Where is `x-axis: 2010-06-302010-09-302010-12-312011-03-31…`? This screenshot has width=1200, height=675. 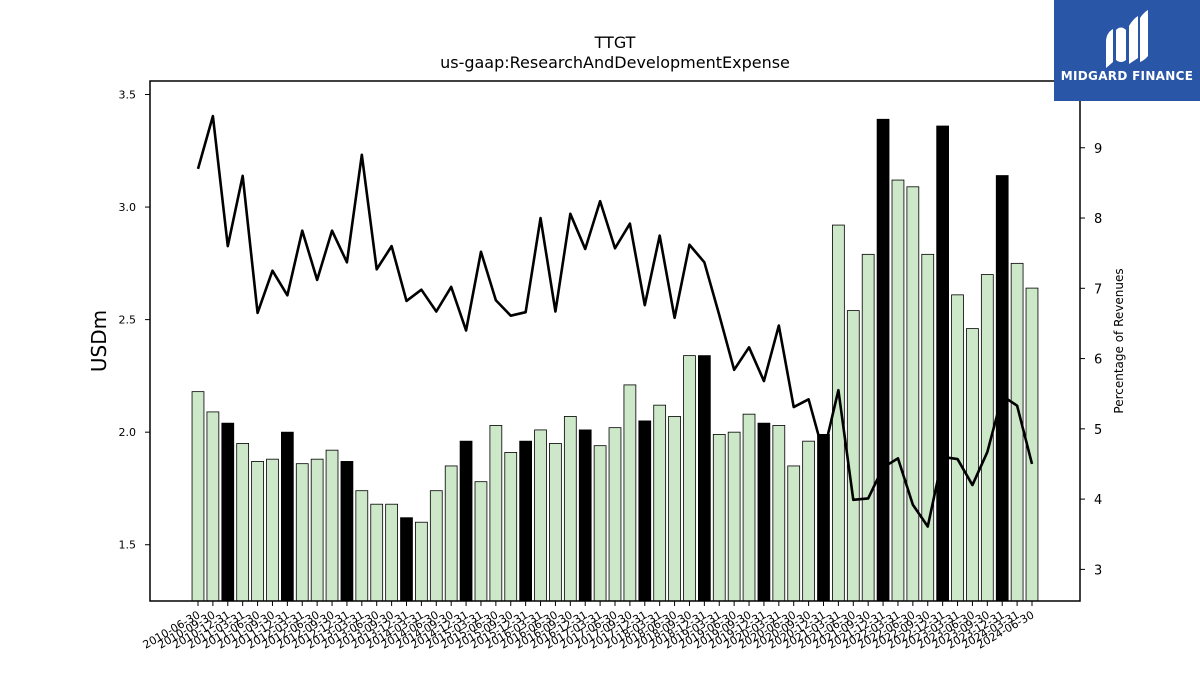 x-axis: 2010-06-302010-09-302010-12-312011-03-31… is located at coordinates (589, 626).